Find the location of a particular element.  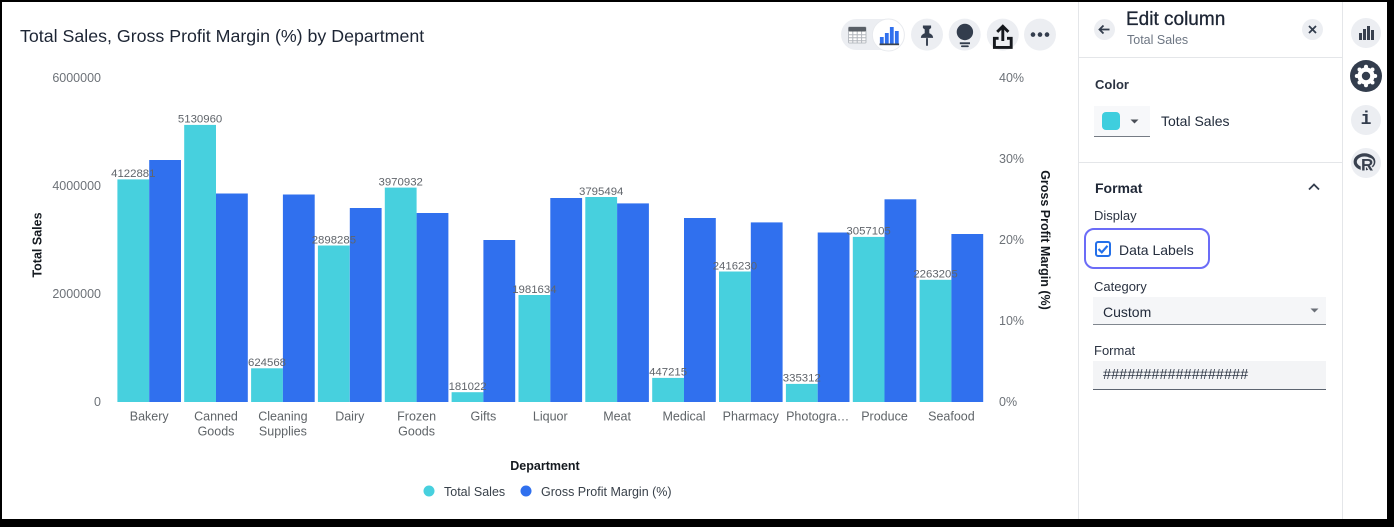

svg-text: Seafood is located at coordinates (951, 417).